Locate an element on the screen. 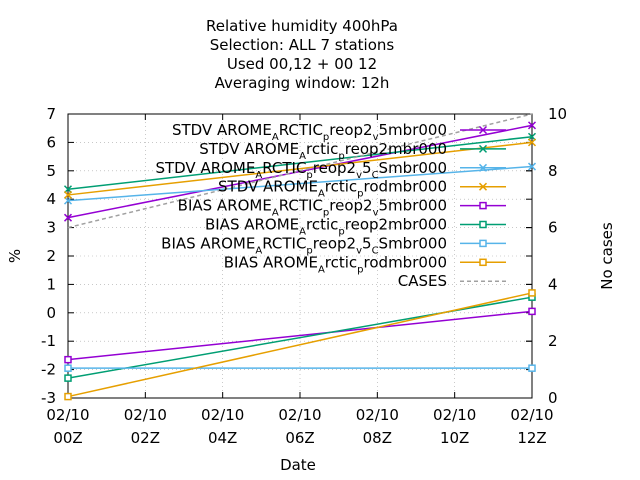  y-tick-label: 6 is located at coordinates (51, 142).